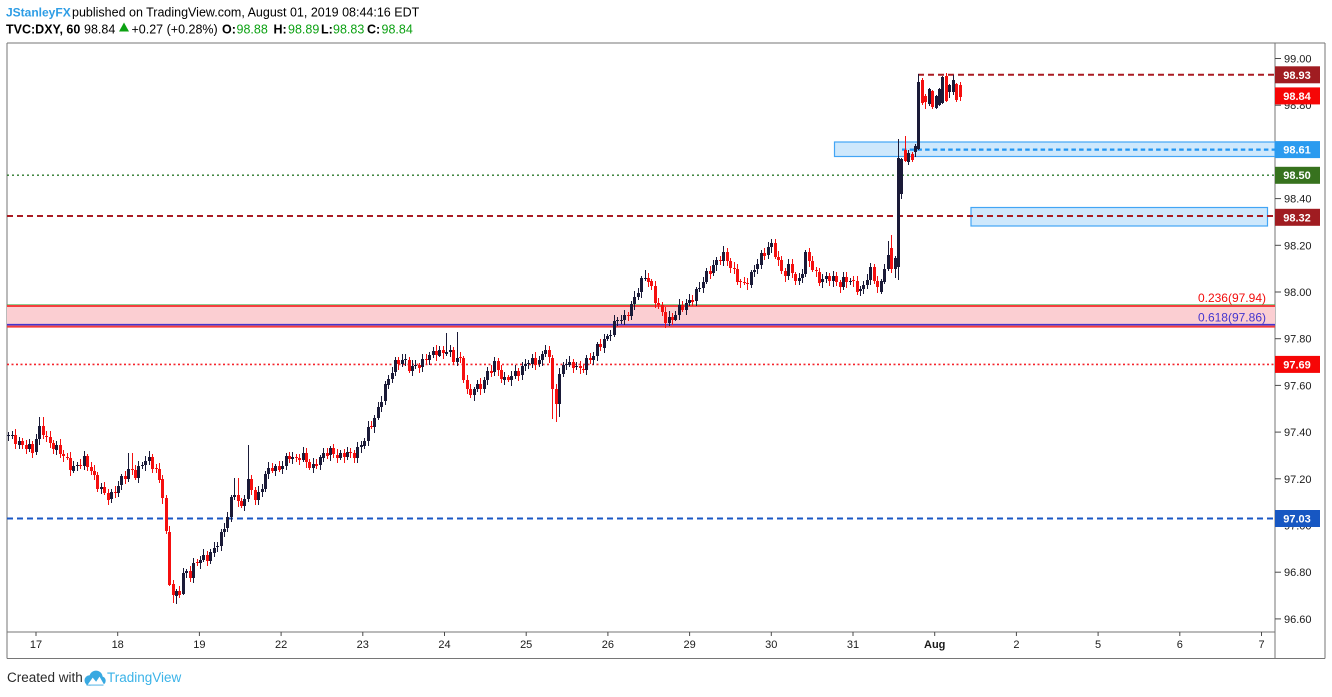 The width and height of the screenshot is (1332, 697). What do you see at coordinates (1297, 176) in the screenshot?
I see `svg-text: 98.50` at bounding box center [1297, 176].